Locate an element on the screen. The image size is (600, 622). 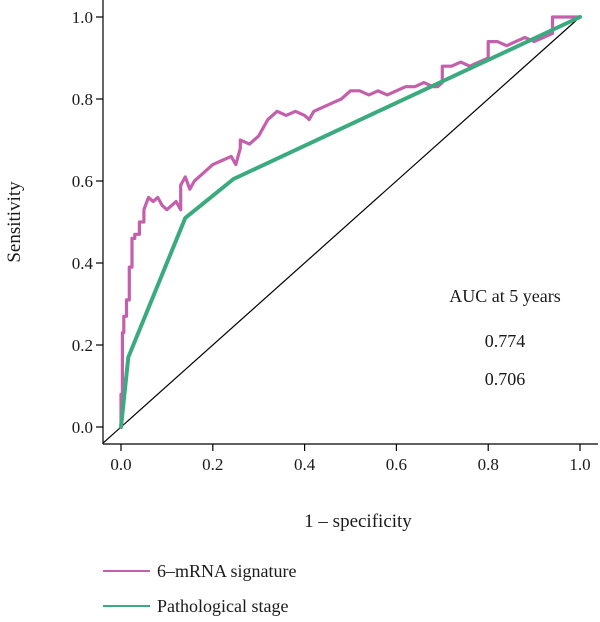
auc-value-stage: 0.706 is located at coordinates (505, 379).